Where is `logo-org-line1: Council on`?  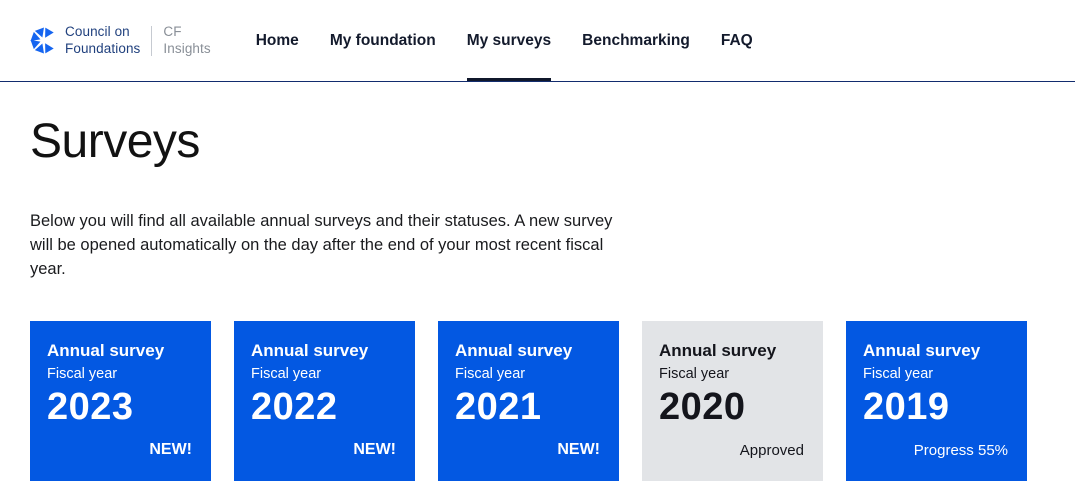 logo-org-line1: Council on is located at coordinates (97, 32).